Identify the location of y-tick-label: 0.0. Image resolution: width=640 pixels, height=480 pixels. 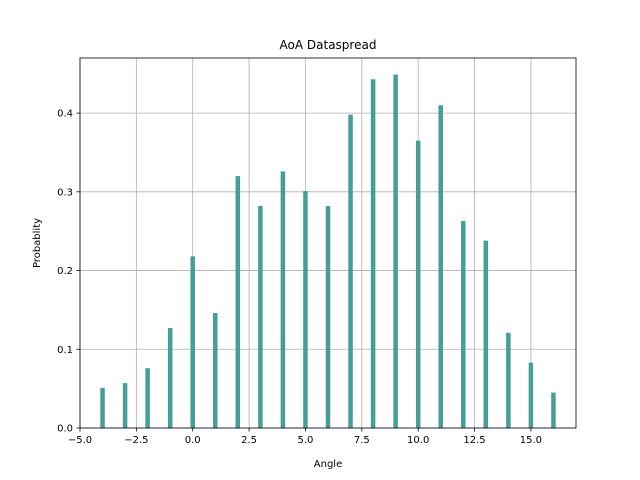
(65, 429).